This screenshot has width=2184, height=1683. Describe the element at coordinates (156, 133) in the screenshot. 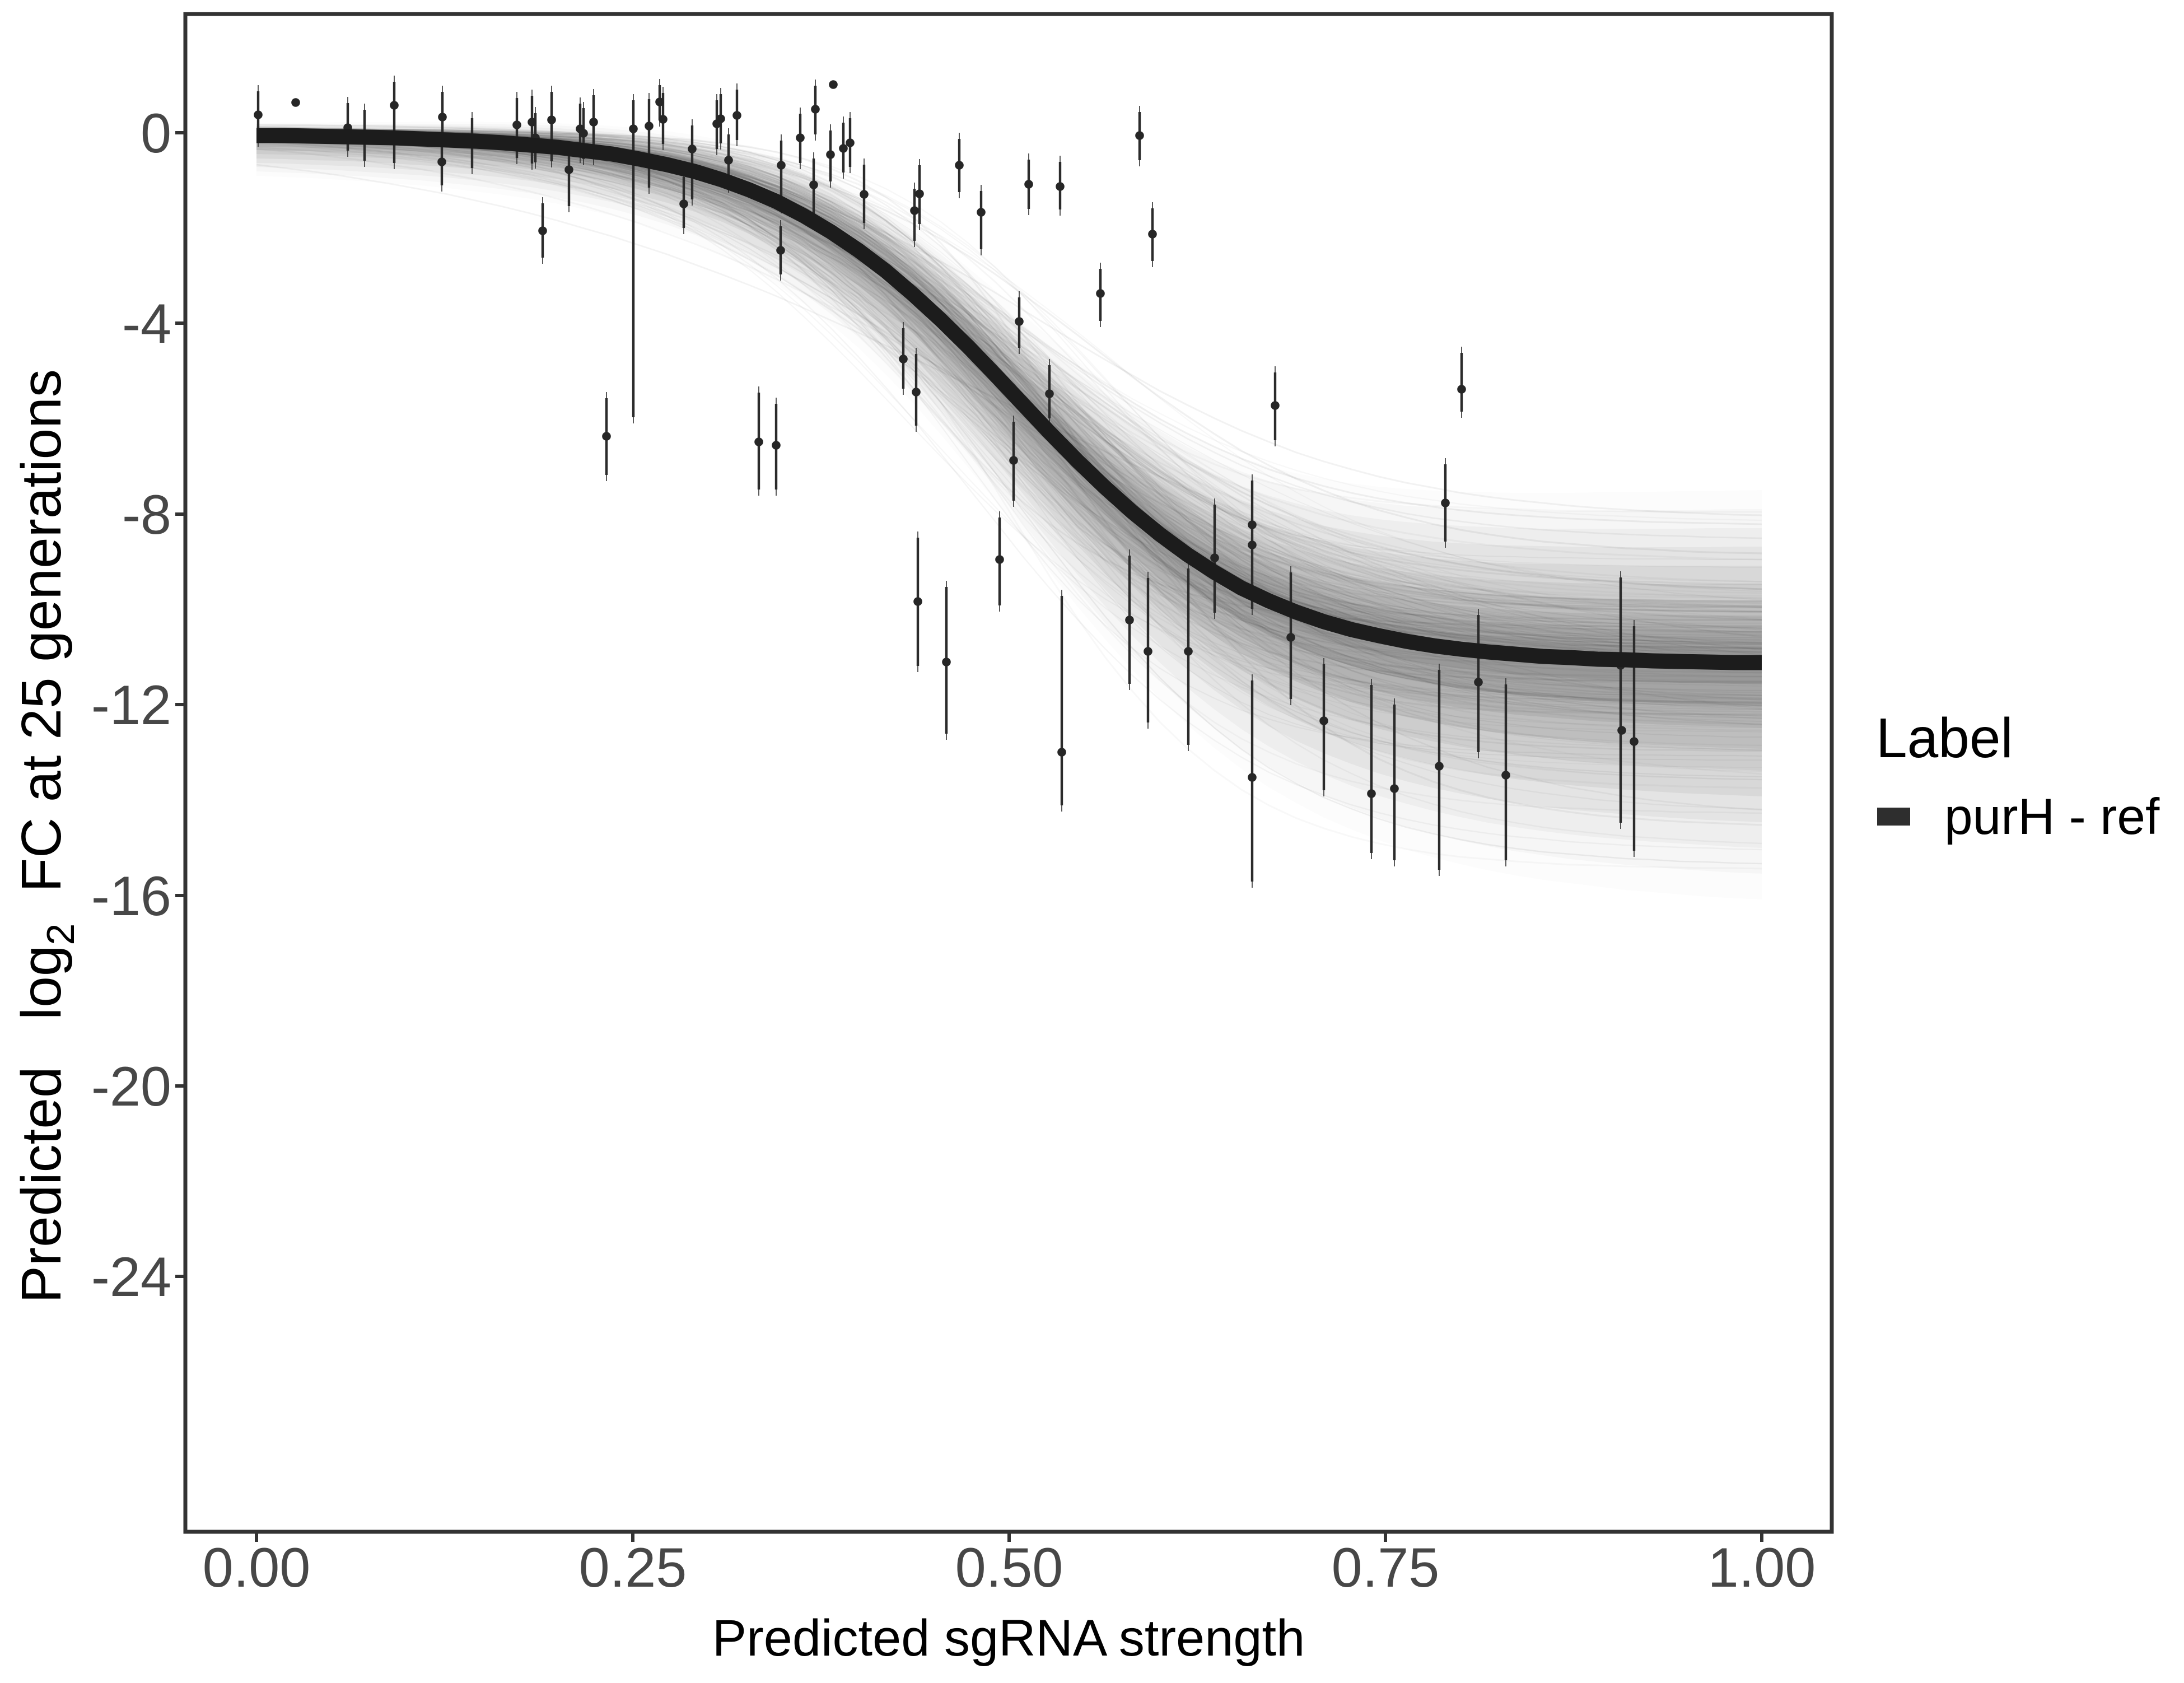

I see `svg-text: 0` at that location.